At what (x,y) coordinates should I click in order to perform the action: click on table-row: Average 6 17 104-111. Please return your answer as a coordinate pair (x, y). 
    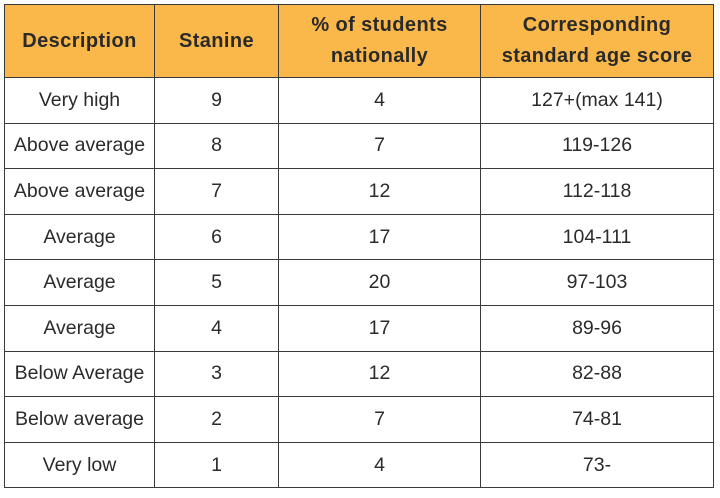
    Looking at the image, I should click on (359, 237).